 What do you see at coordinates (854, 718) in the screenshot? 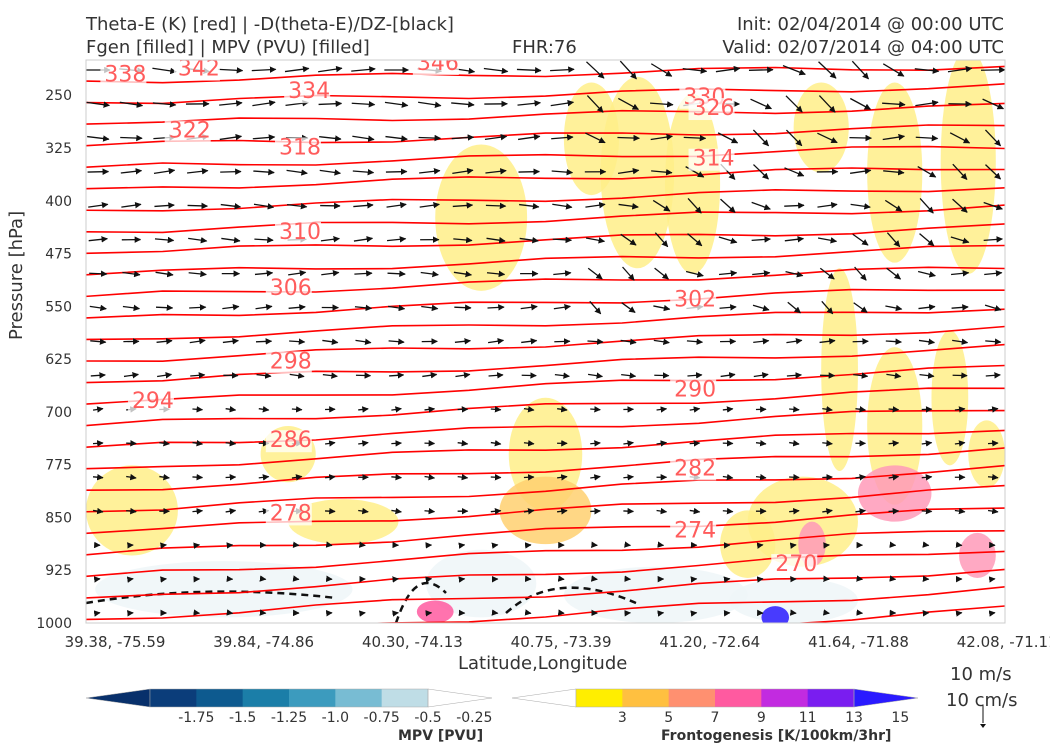
I see `fgen-colorbar-tick: 13` at bounding box center [854, 718].